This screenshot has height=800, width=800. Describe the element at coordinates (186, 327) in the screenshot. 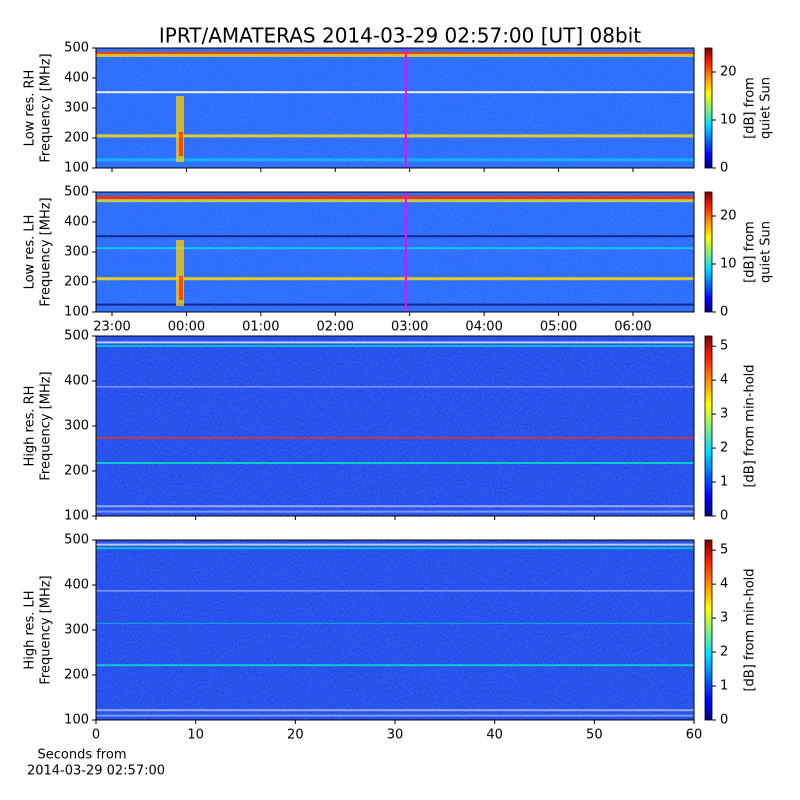

I see `x-tick-label: 00:00` at that location.